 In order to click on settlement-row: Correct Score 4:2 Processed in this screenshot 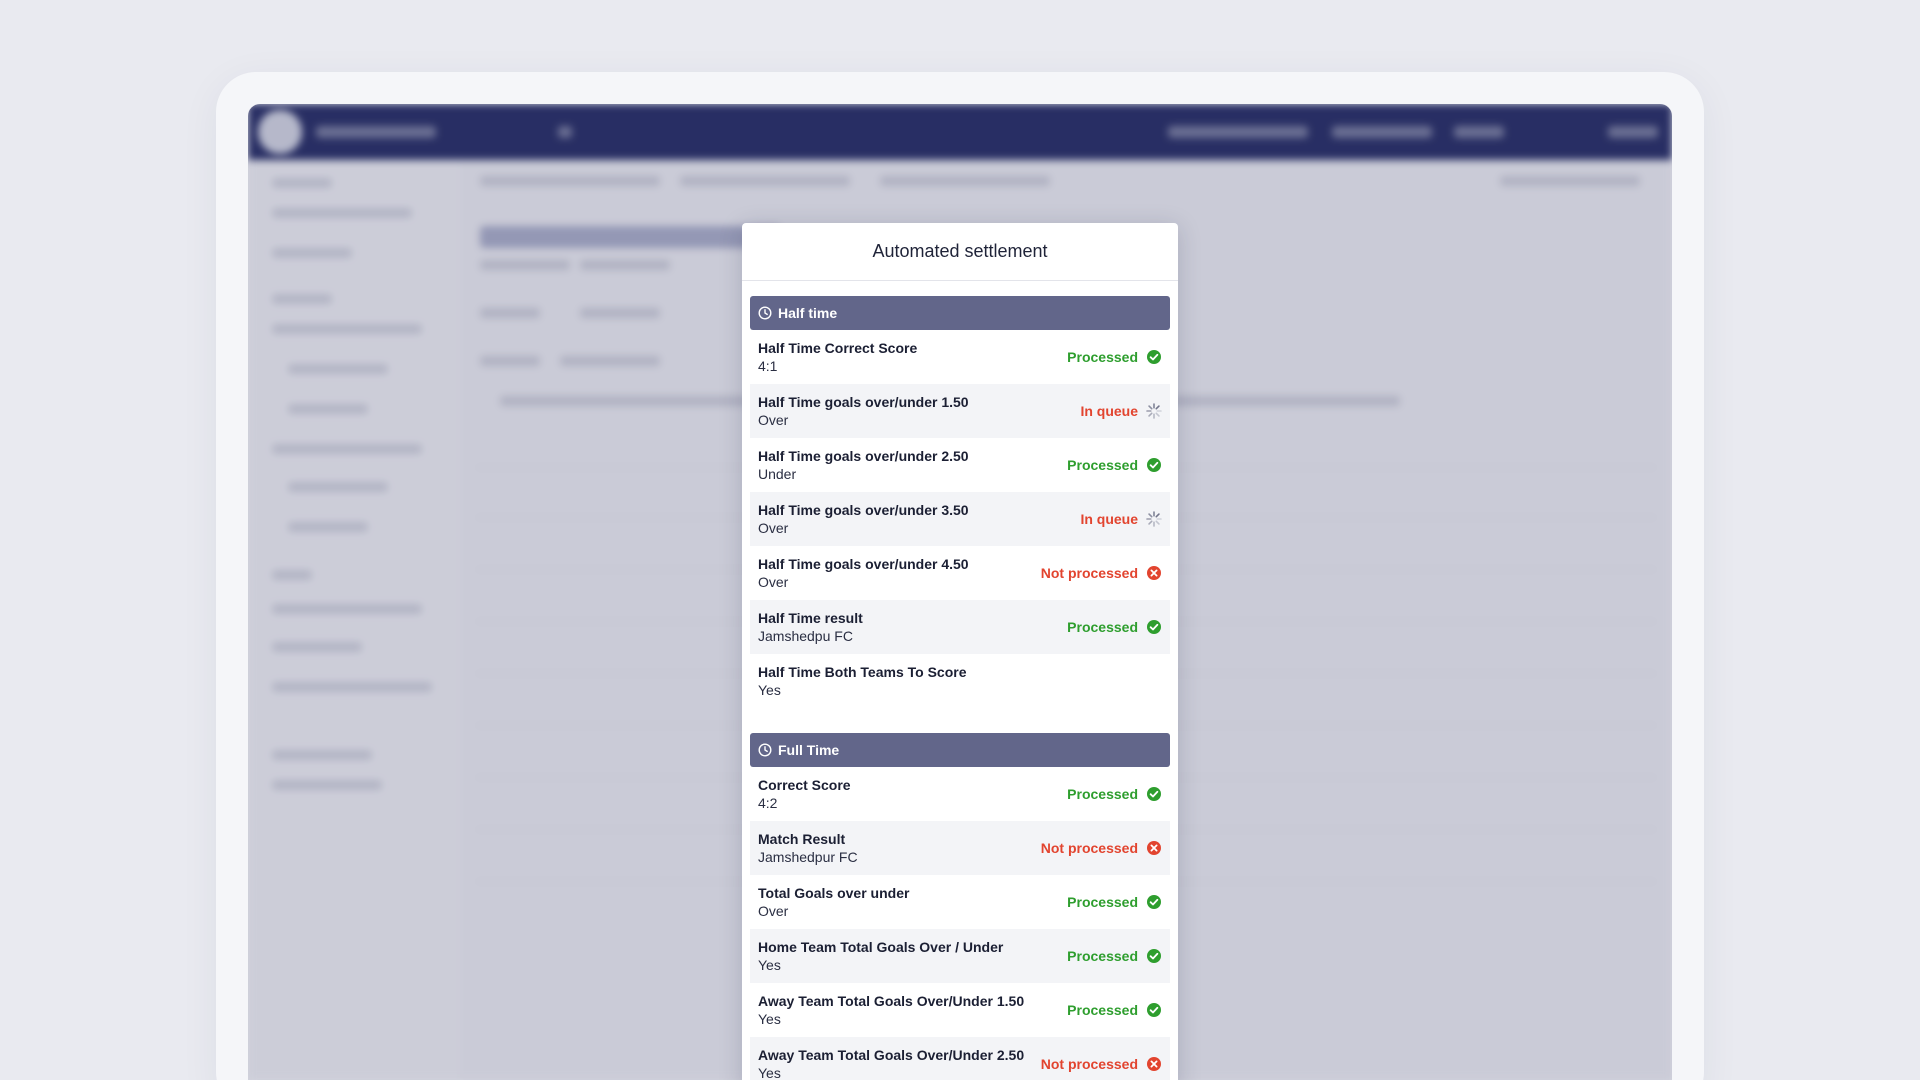, I will do `click(960, 794)`.